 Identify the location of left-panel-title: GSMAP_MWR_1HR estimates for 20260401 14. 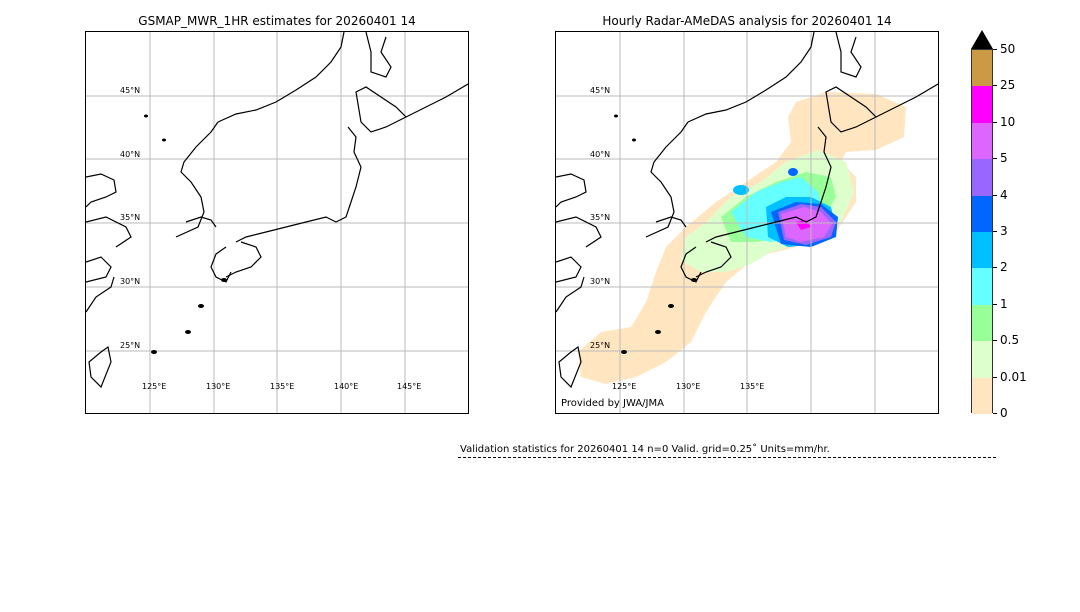
(277, 21).